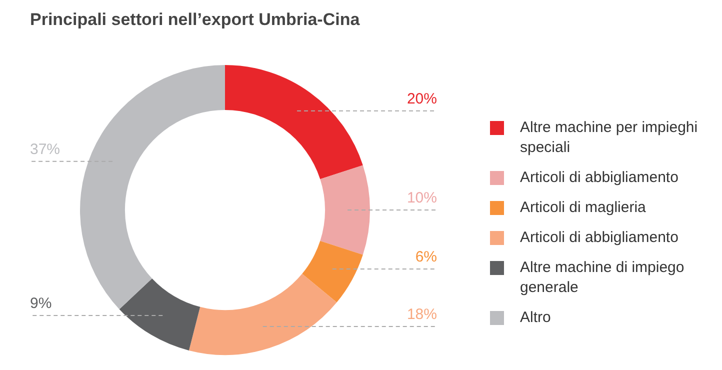 This screenshot has width=722, height=370. What do you see at coordinates (421, 198) in the screenshot?
I see `data-label: 10%` at bounding box center [421, 198].